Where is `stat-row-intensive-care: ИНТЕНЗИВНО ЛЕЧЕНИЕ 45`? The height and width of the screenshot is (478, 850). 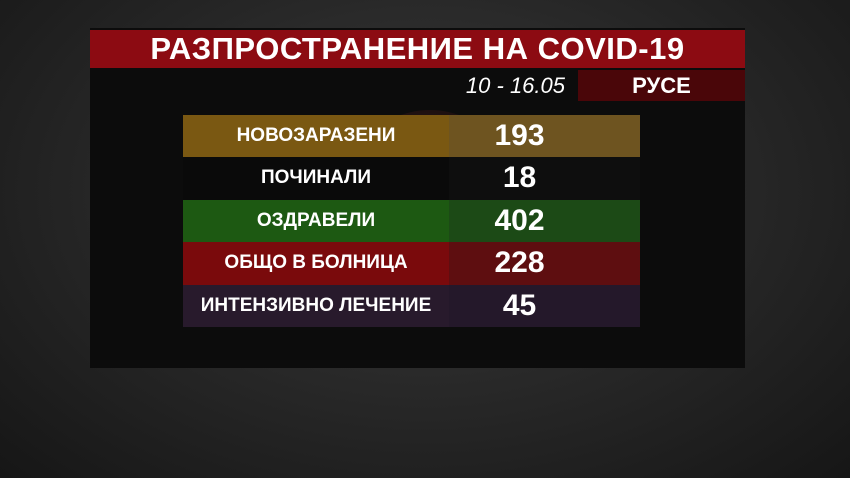 stat-row-intensive-care: ИНТЕНЗИВНО ЛЕЧЕНИЕ 45 is located at coordinates (411, 305).